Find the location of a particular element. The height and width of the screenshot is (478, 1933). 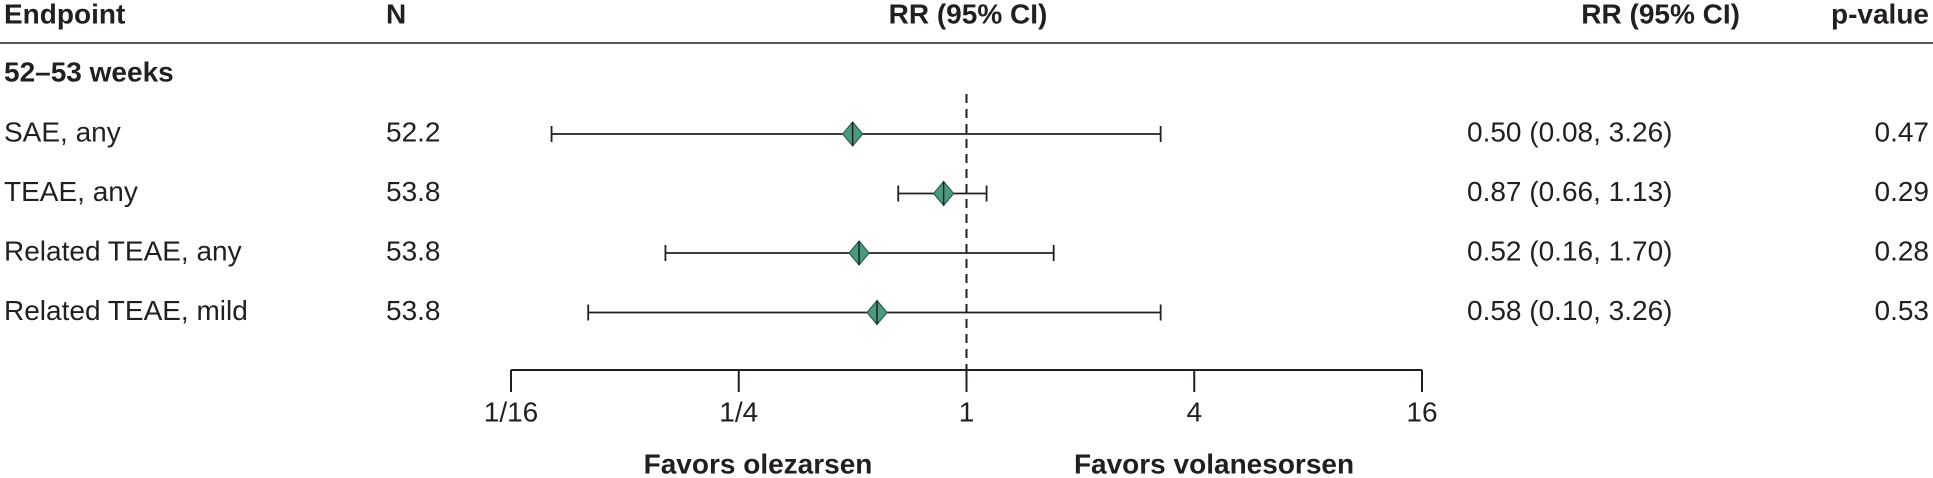

p-value: 0.29 is located at coordinates (1902, 191).